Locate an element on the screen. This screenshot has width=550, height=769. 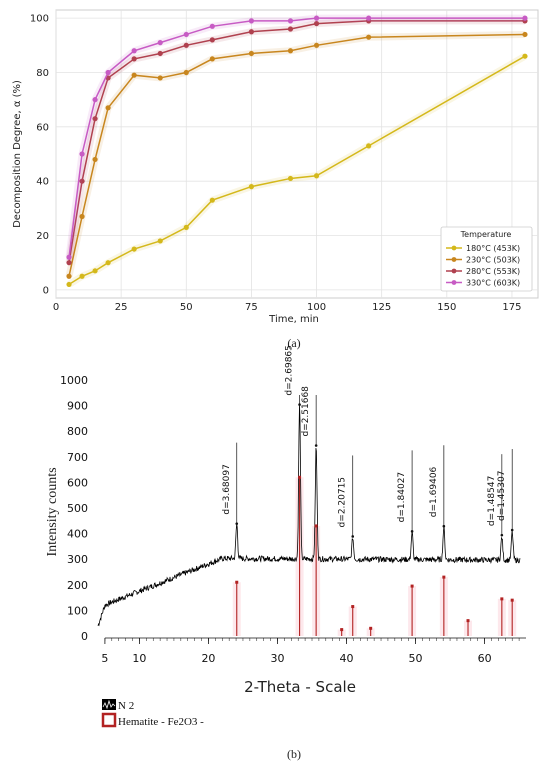
y-tick-label-a: 40 is located at coordinates (42, 182).